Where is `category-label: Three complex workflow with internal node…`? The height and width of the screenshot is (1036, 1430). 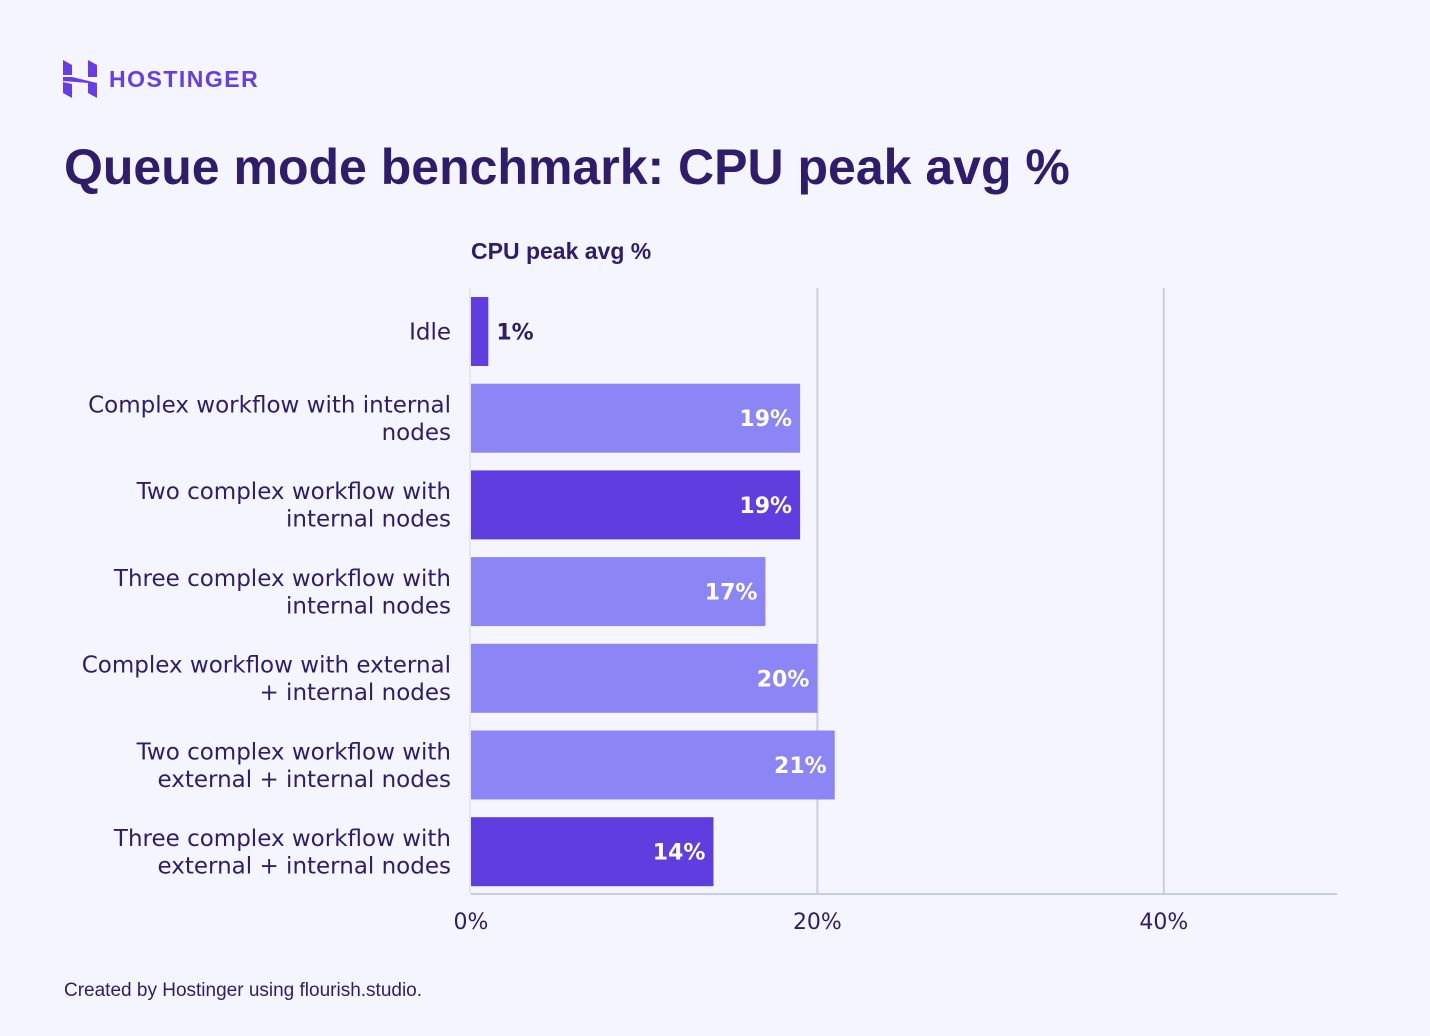 category-label: Three complex workflow with internal node… is located at coordinates (282, 593).